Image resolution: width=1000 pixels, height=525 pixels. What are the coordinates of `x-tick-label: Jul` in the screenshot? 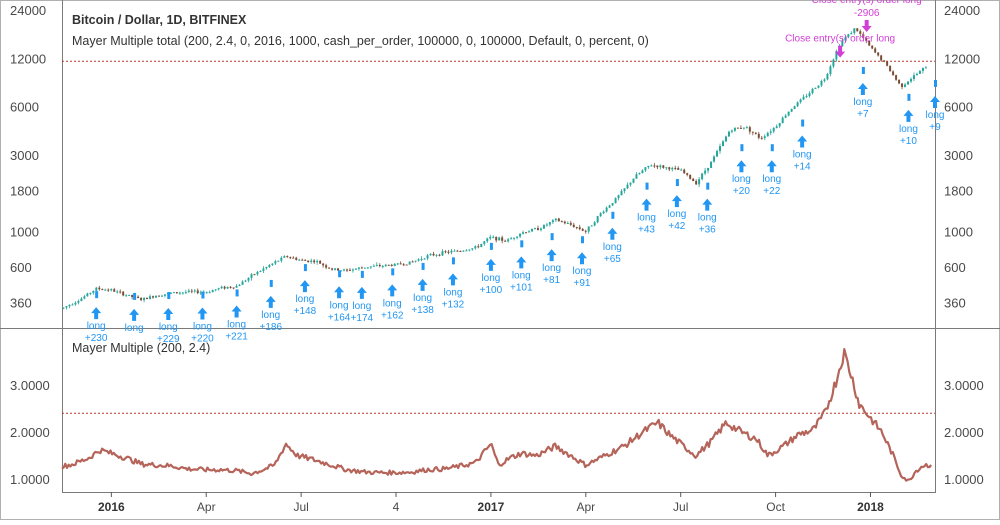 It's located at (680, 507).